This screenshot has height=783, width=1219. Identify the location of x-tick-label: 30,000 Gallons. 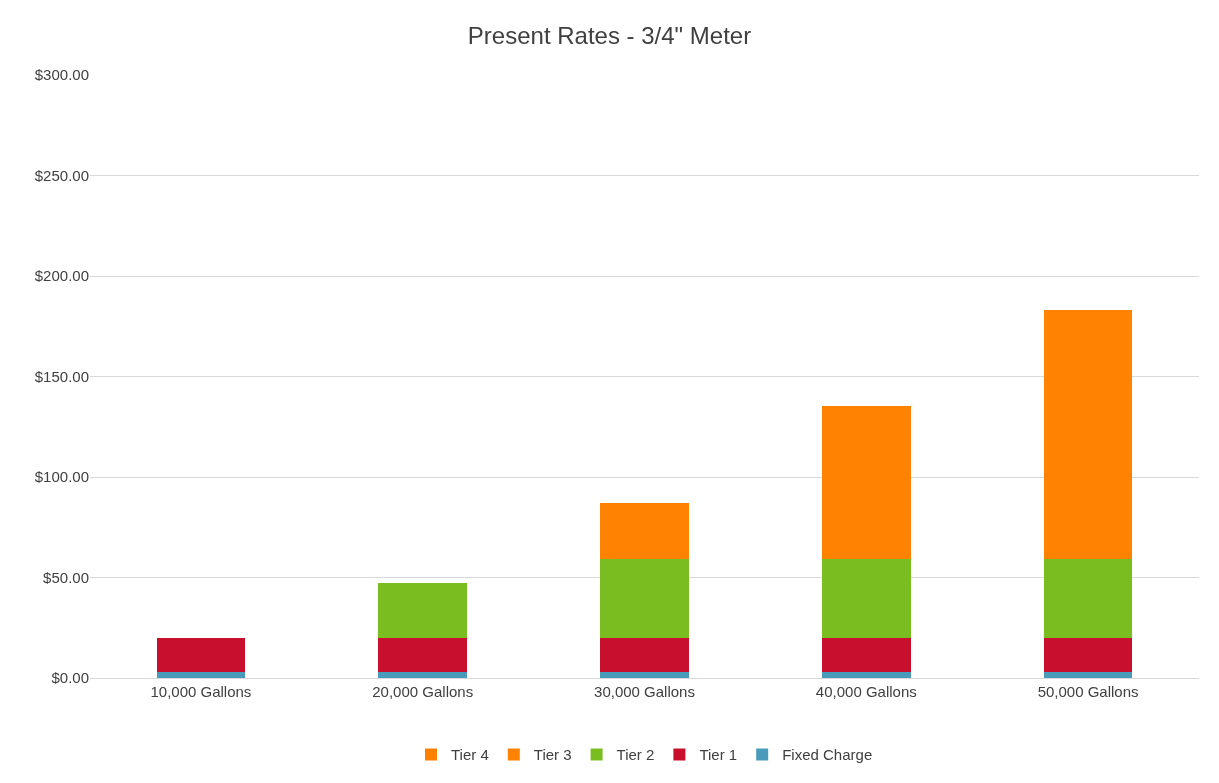
(644, 691).